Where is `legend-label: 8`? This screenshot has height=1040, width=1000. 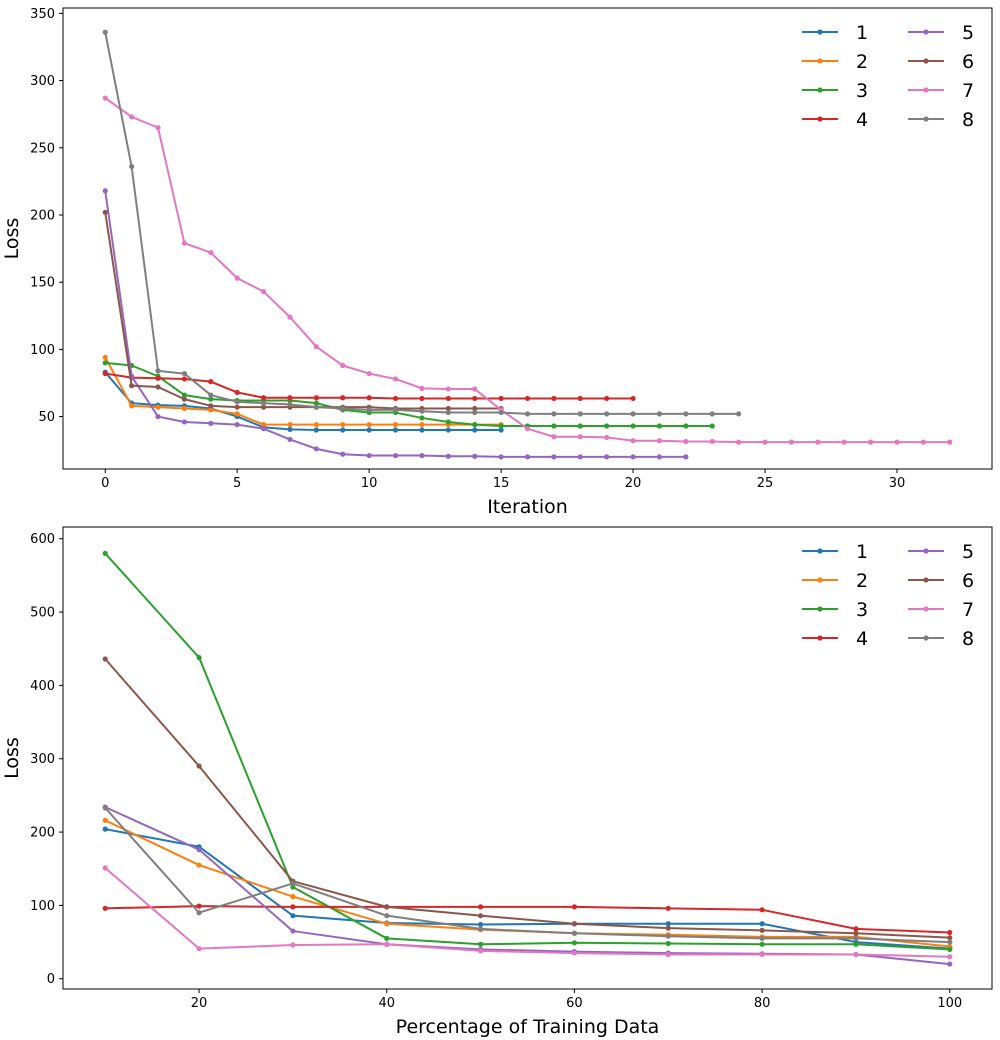
legend-label: 8 is located at coordinates (968, 120).